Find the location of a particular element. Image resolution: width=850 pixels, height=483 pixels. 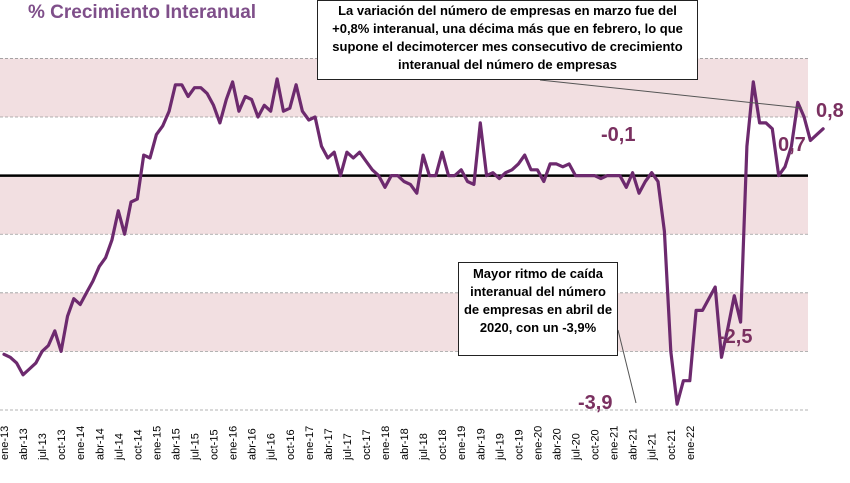

x-tick-label: ene-20 is located at coordinates (538, 443).